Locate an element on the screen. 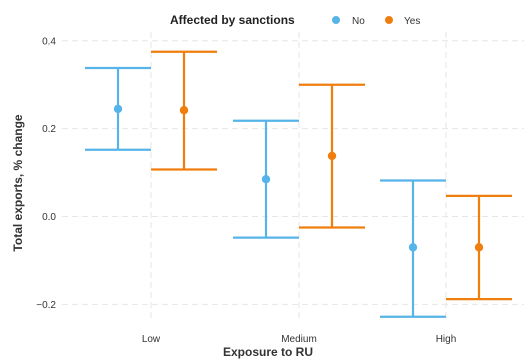 Image resolution: width=531 pixels, height=362 pixels. y-tick-label: 0.2 is located at coordinates (49, 129).